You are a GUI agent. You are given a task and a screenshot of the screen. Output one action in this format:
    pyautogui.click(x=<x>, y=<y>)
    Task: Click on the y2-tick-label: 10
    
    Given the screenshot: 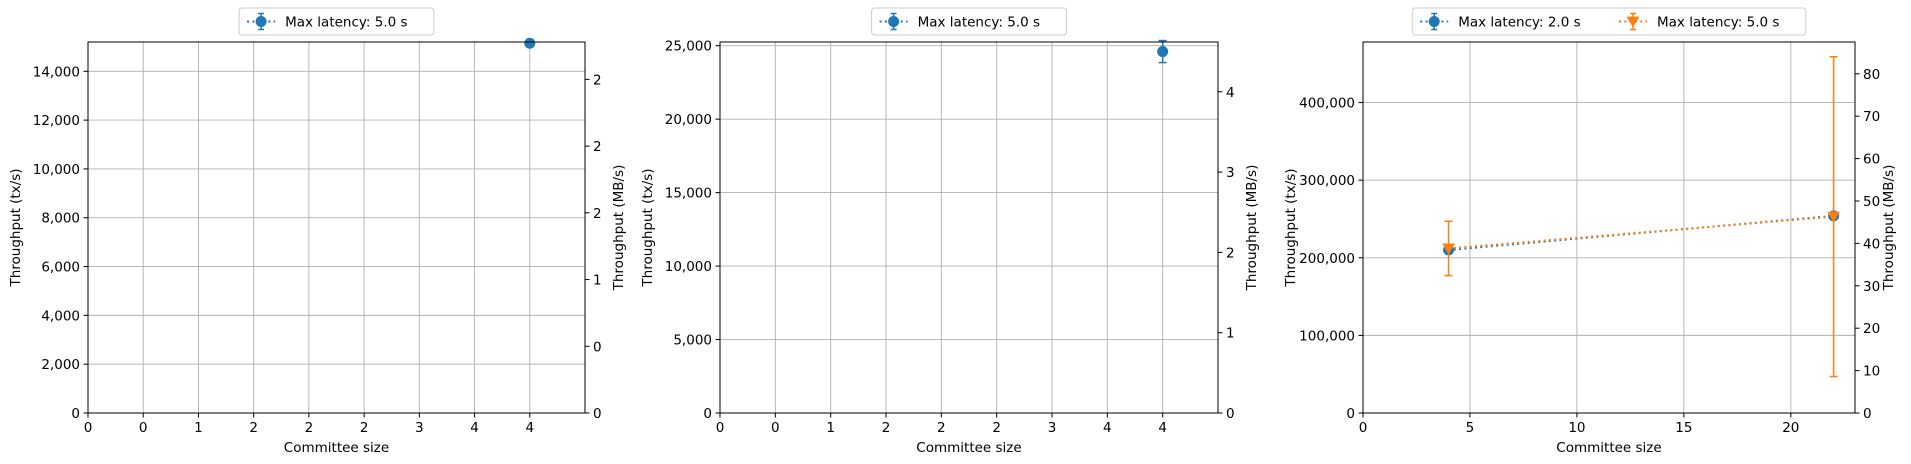 What is the action you would take?
    pyautogui.click(x=1871, y=372)
    